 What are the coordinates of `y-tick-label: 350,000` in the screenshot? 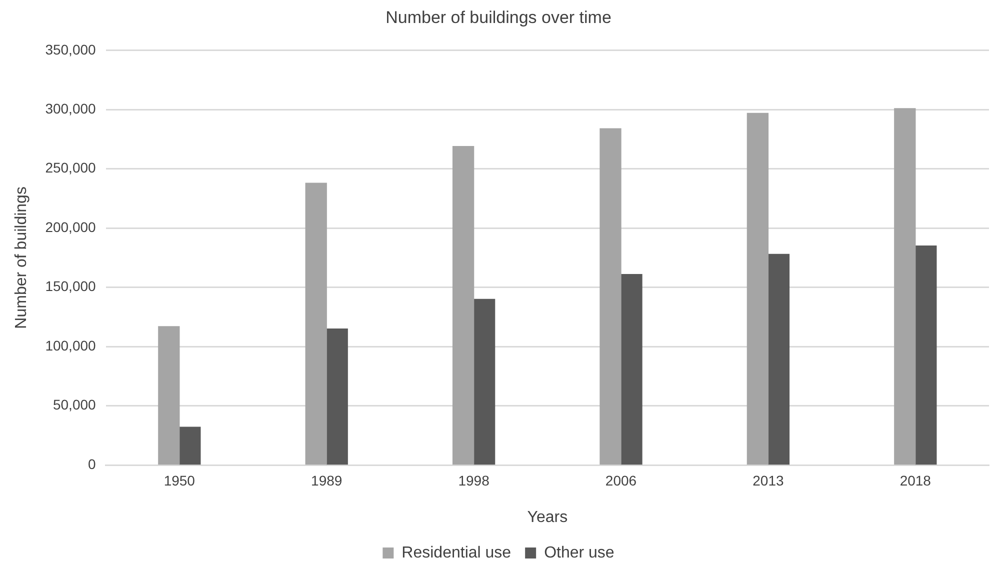 It's located at (70, 49).